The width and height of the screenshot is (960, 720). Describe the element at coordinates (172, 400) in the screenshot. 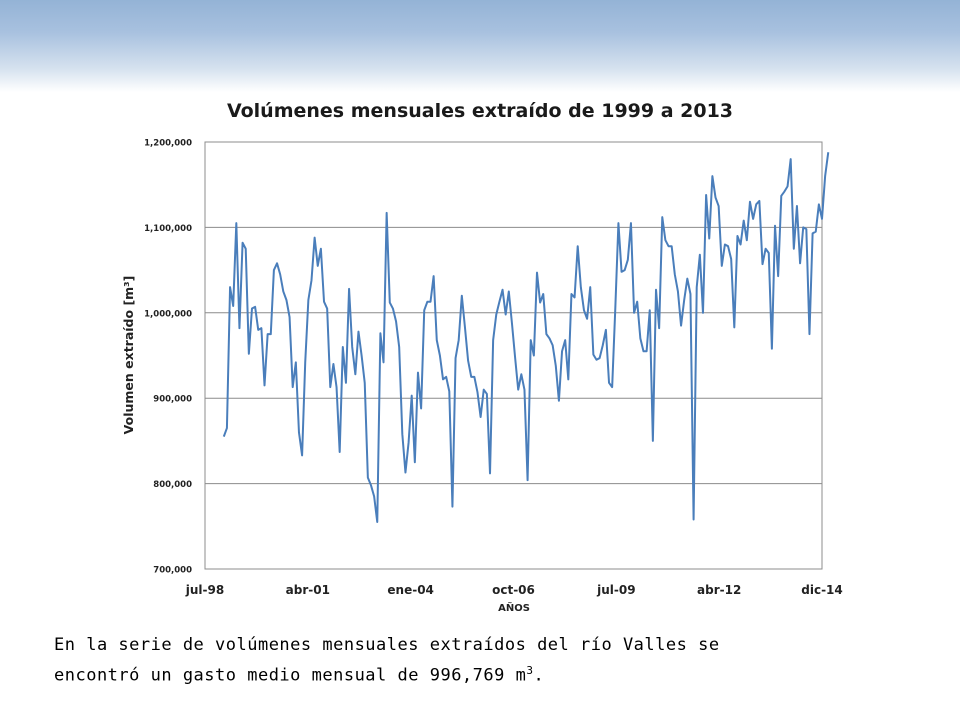

I see `y-tick-label: 900,000` at that location.